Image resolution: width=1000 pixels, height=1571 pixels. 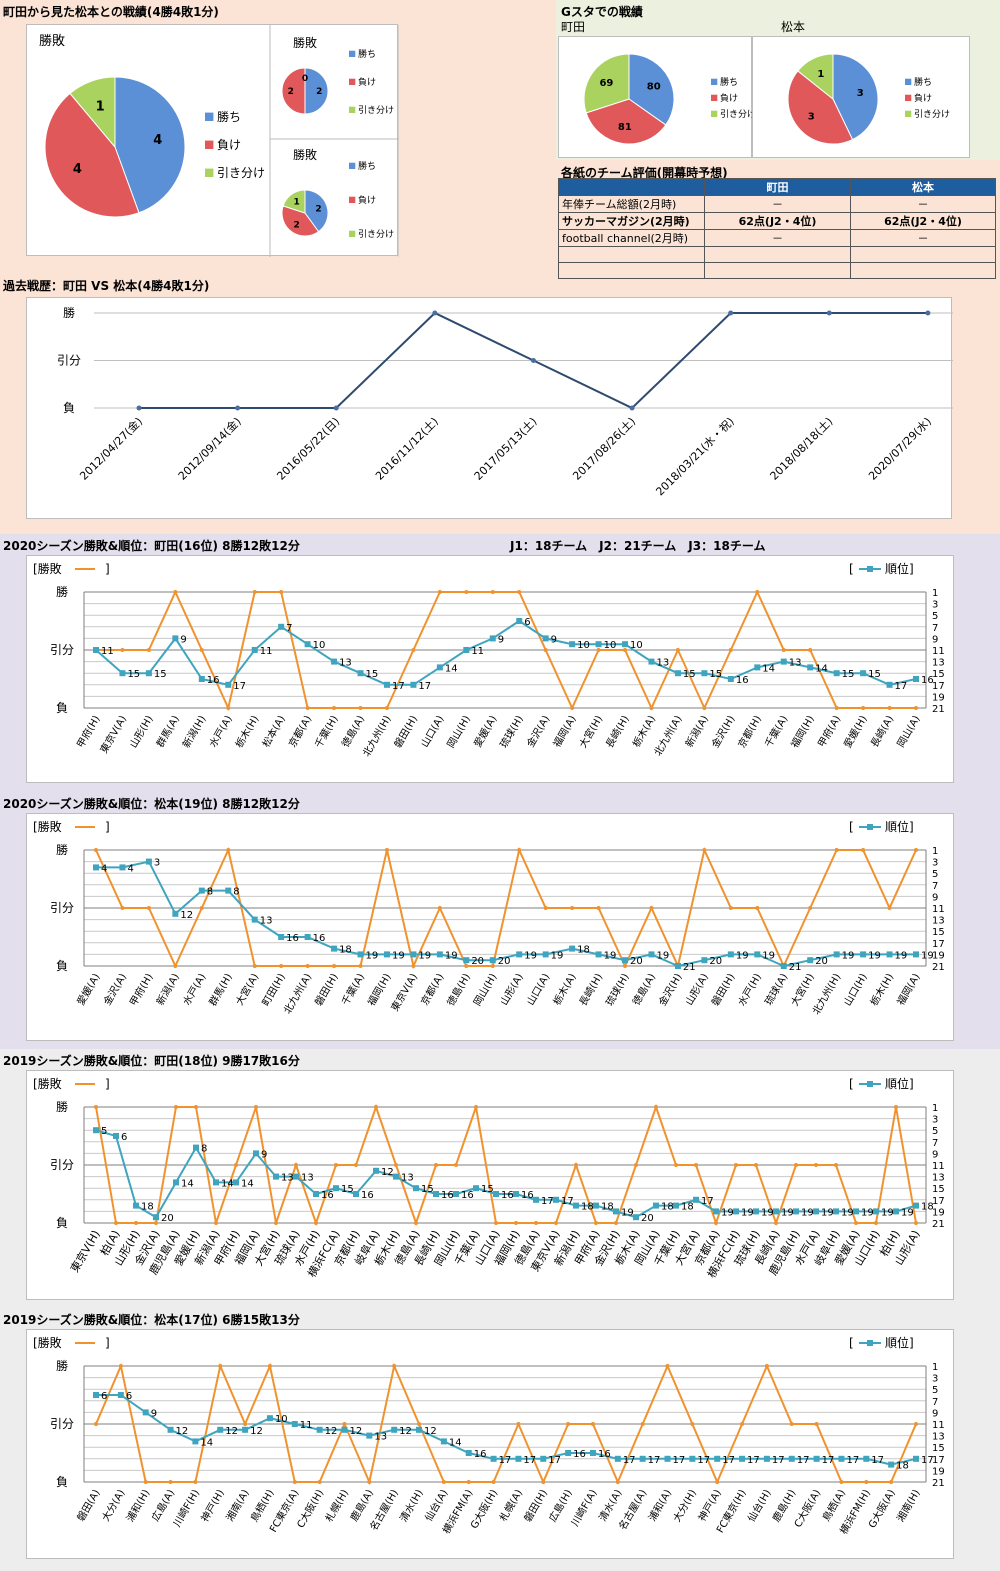 I want to click on opponent-label: 甲府(H), so click(x=141, y=989).